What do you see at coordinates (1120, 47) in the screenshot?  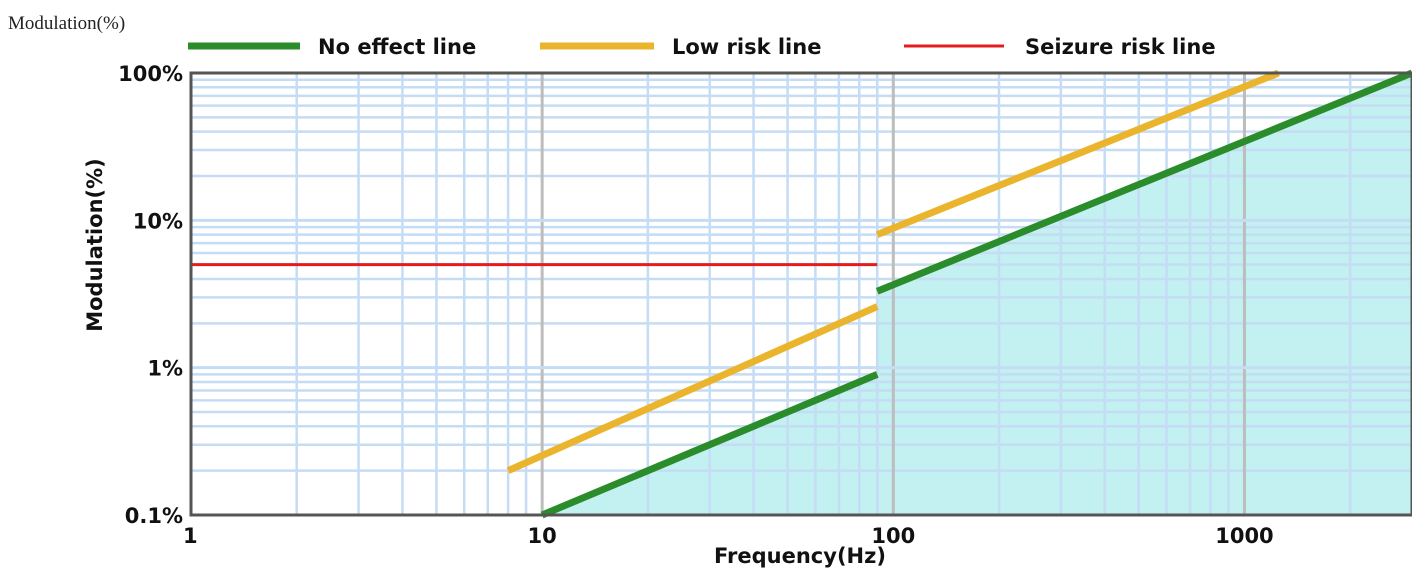 I see `legend-label-seizure-risk: Seizure risk line` at bounding box center [1120, 47].